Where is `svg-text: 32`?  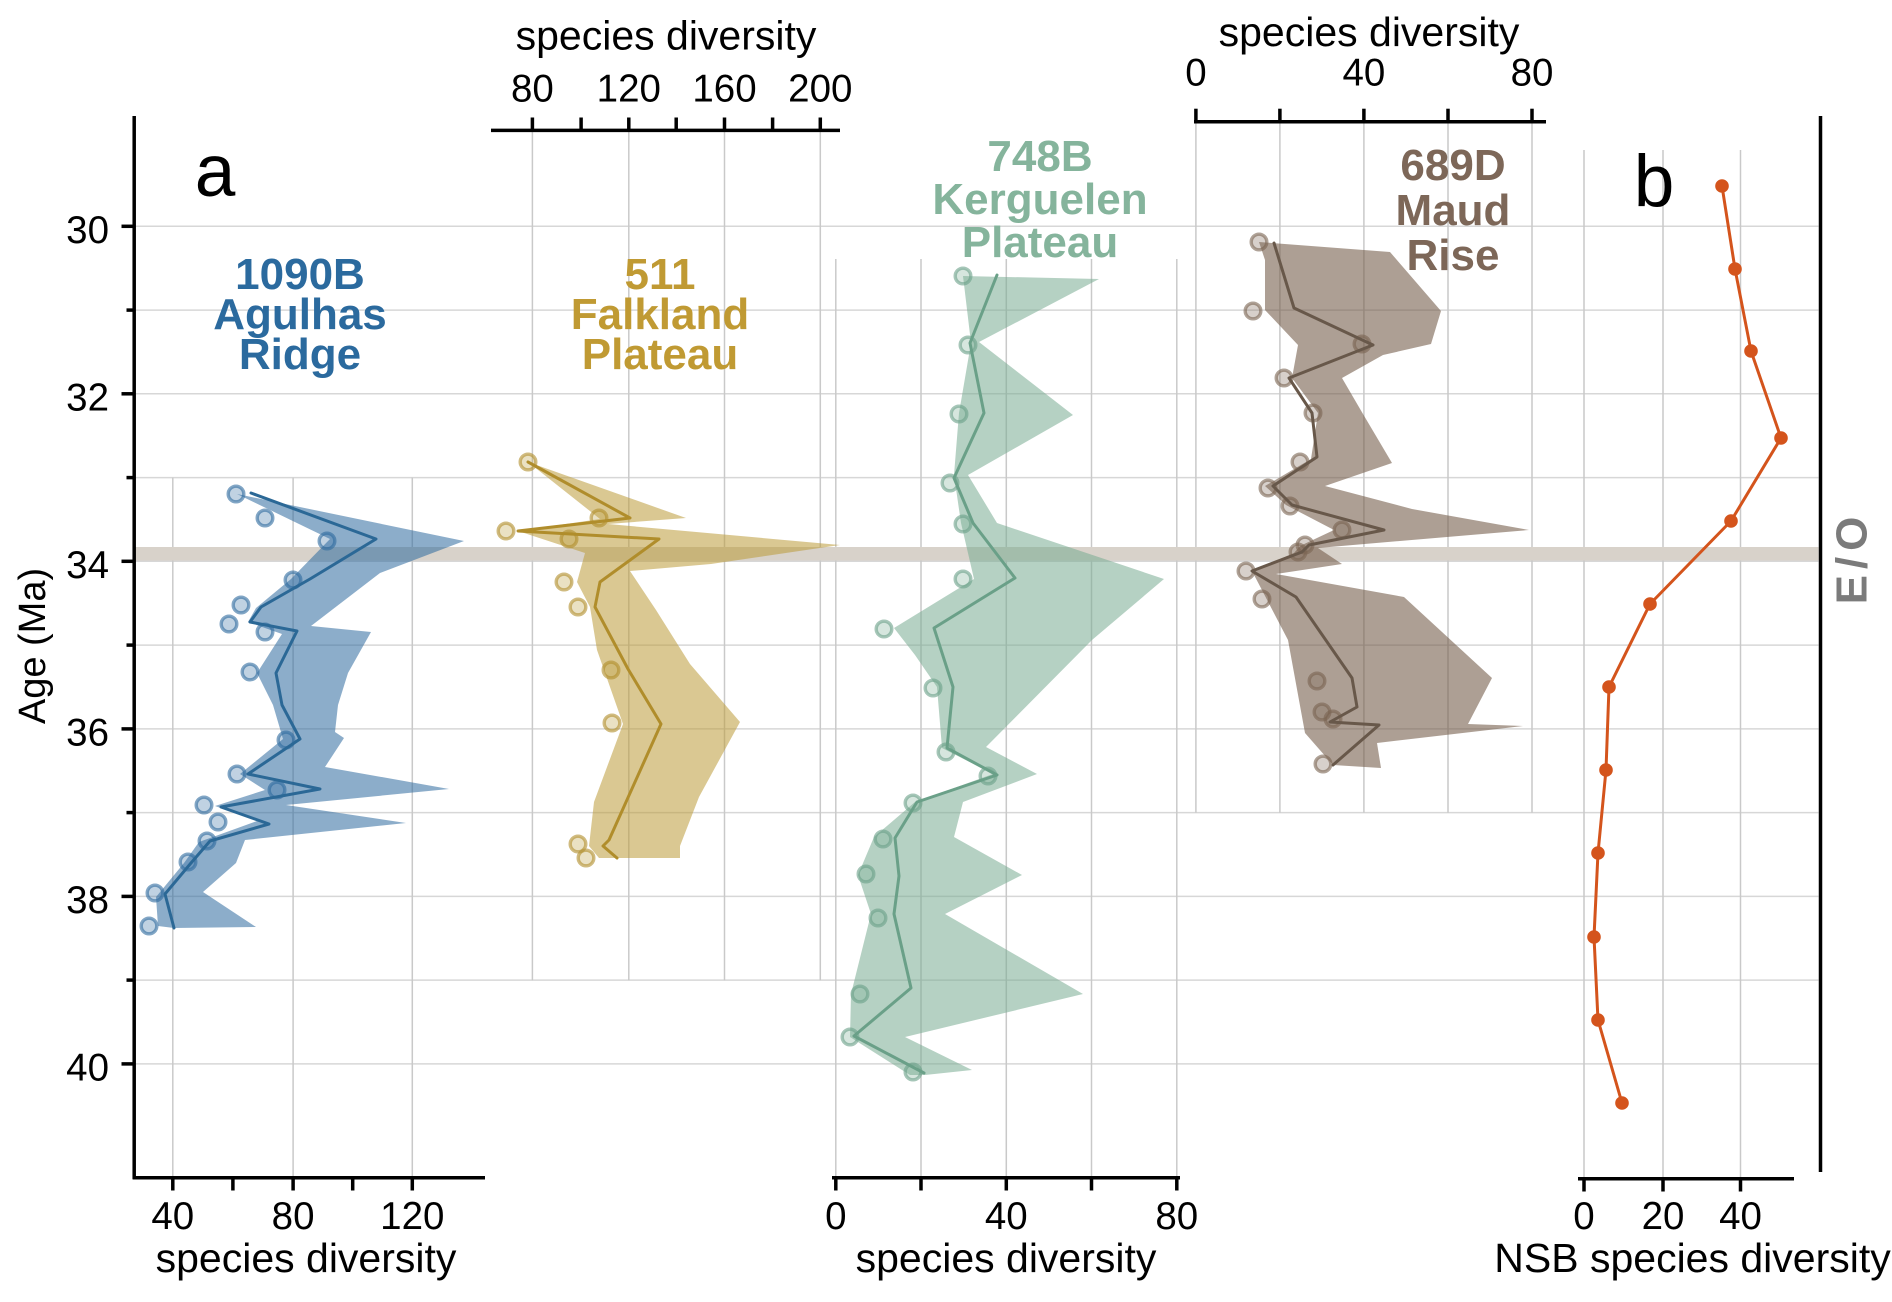 svg-text: 32 is located at coordinates (87, 397).